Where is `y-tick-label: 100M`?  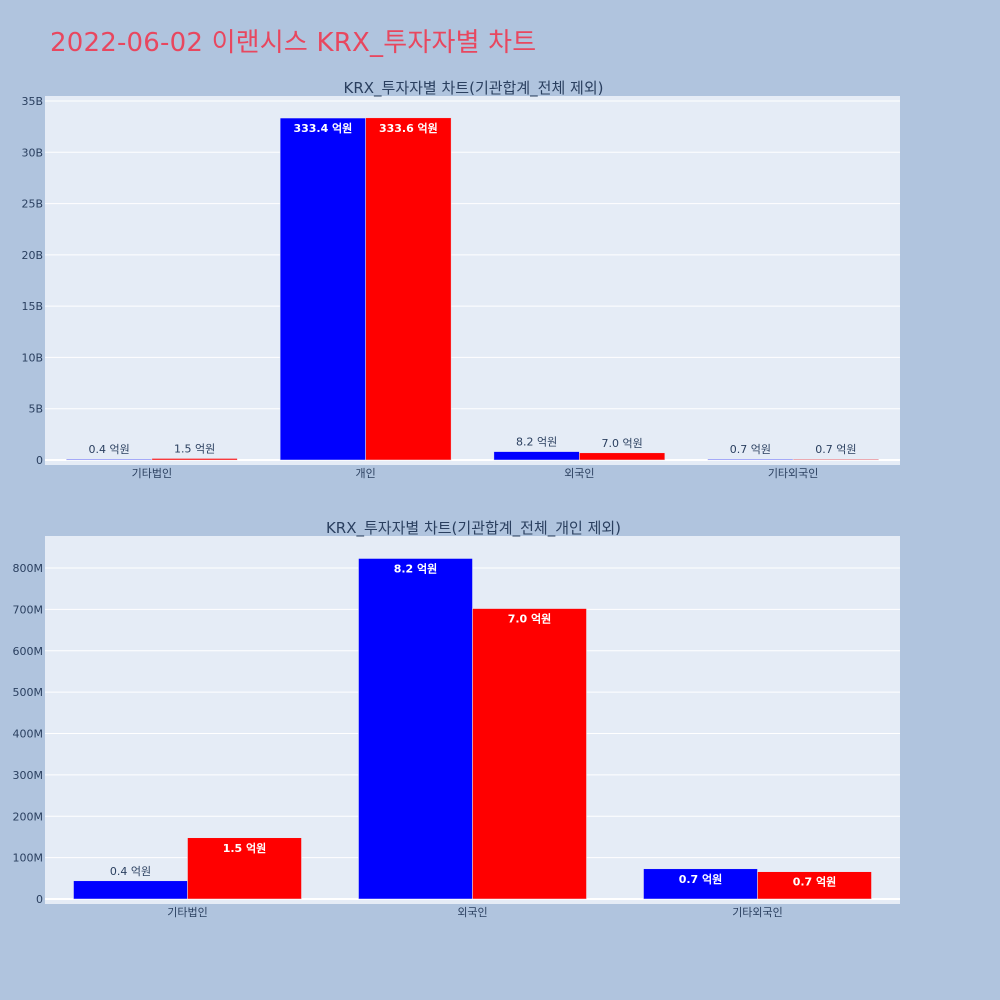
y-tick-label: 100M is located at coordinates (28, 858).